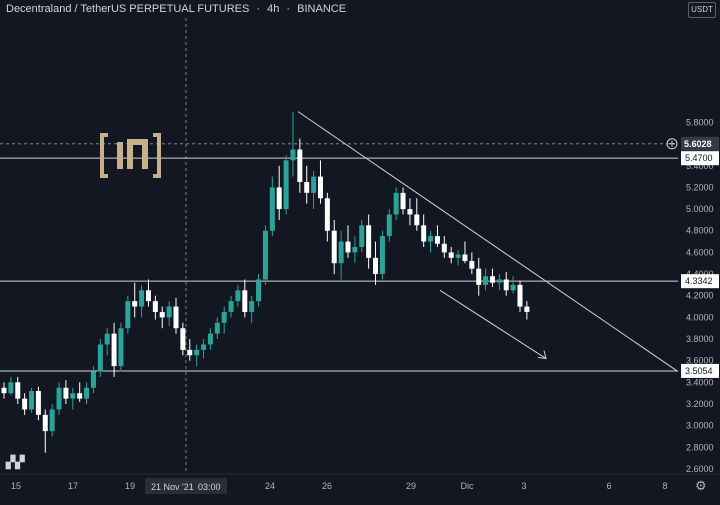  What do you see at coordinates (700, 469) in the screenshot?
I see `y-tick-label: 2.6000` at bounding box center [700, 469].